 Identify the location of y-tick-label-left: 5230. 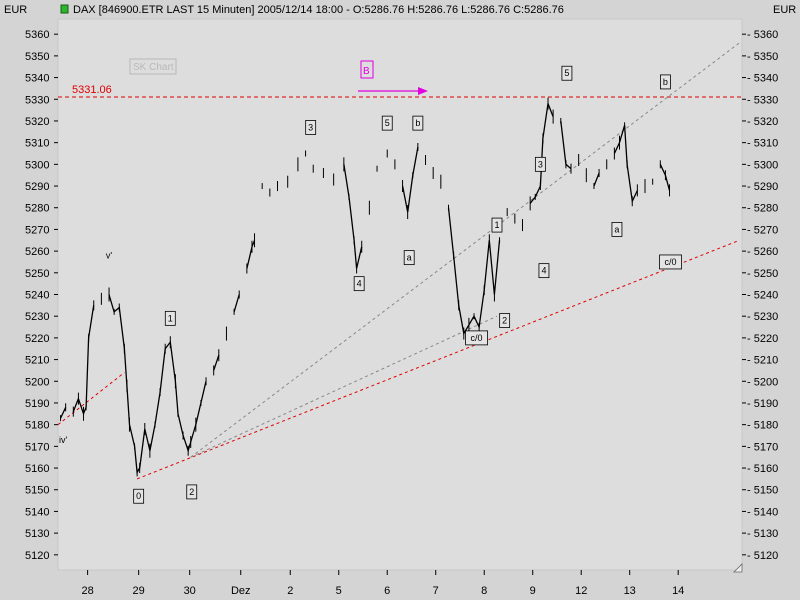
(37, 317).